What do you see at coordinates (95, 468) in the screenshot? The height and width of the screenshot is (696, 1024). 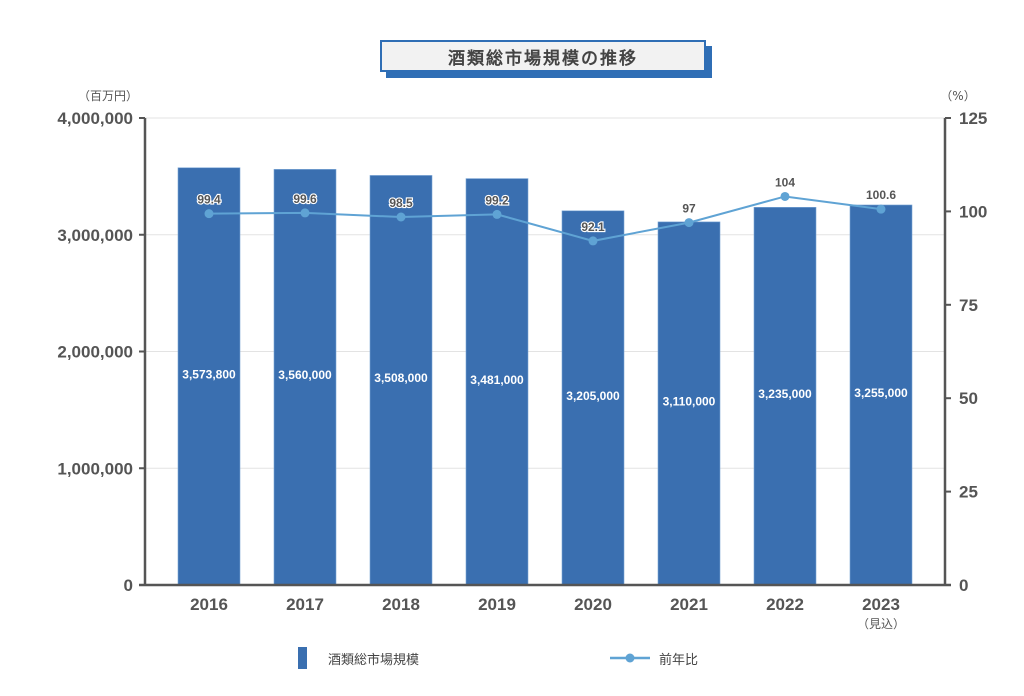 I see `left-tick-label: 1,000,000` at bounding box center [95, 468].